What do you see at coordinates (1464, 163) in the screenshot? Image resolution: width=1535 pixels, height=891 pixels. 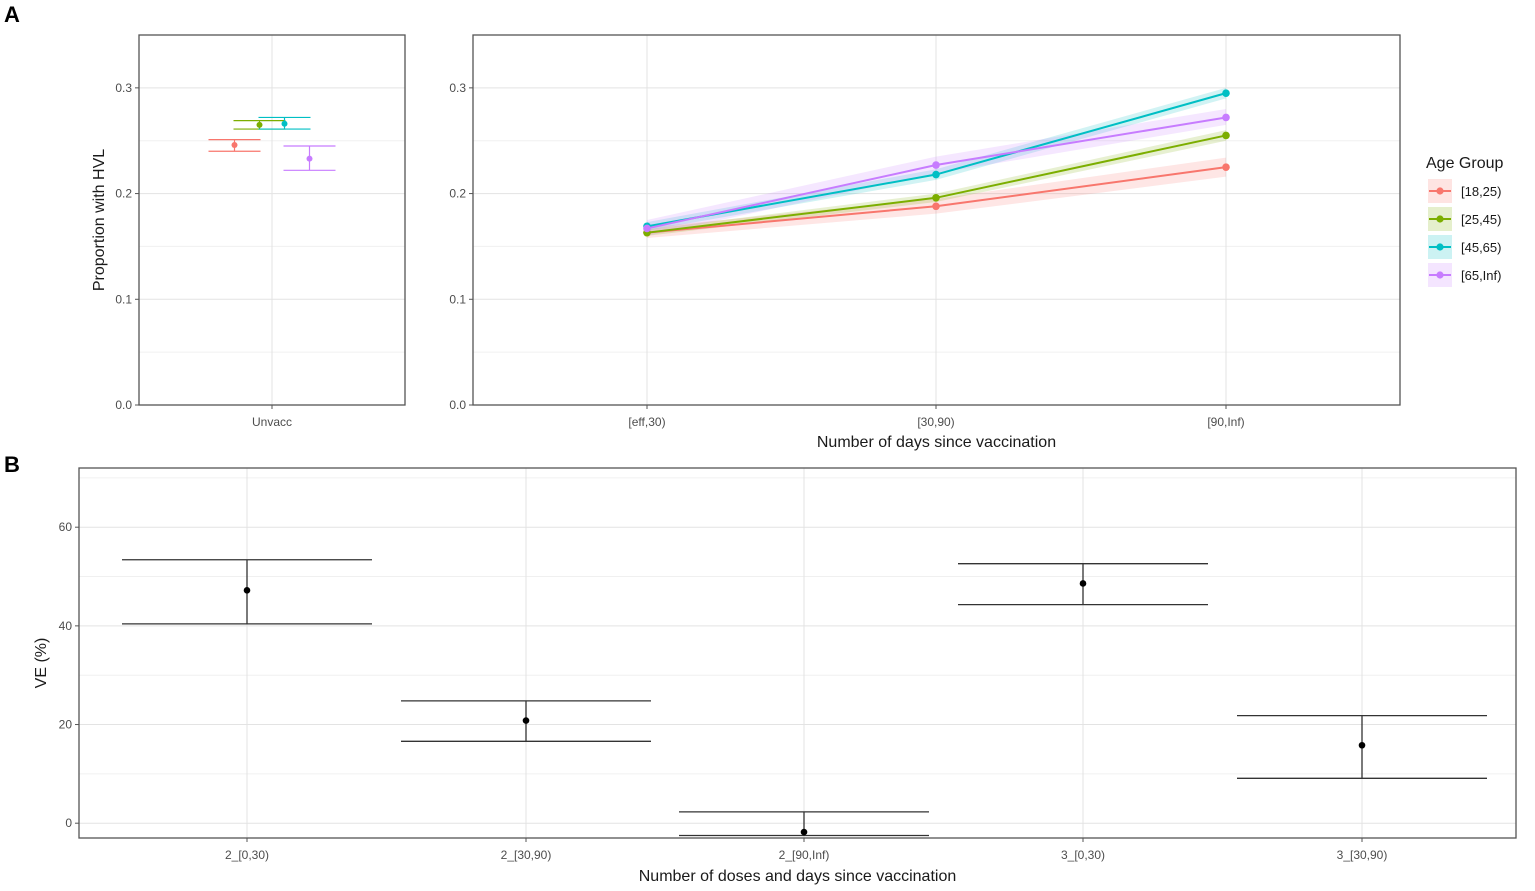 I see `legend-title: Age Group` at bounding box center [1464, 163].